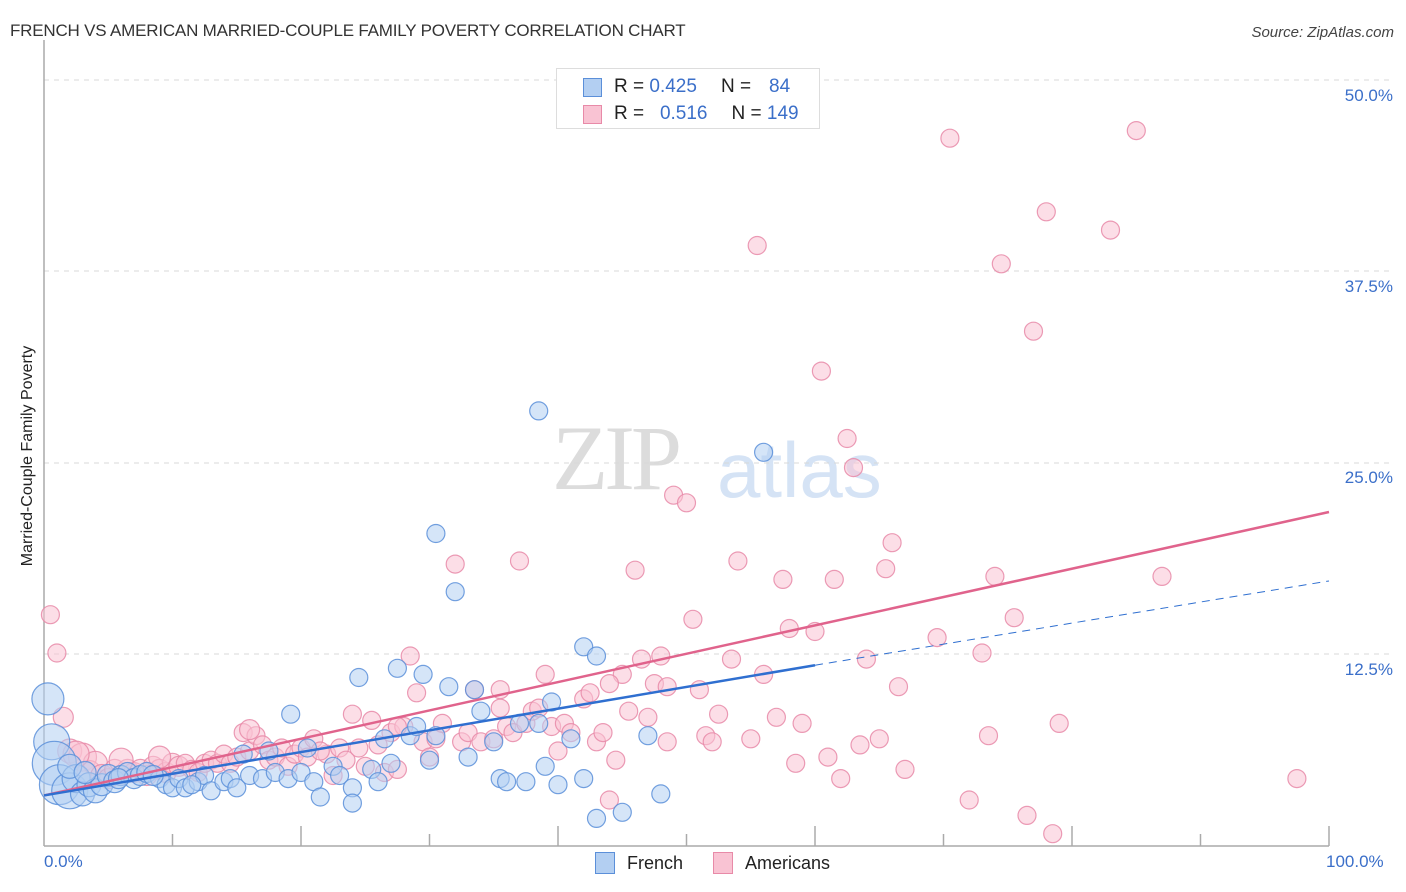  I want to click on legend-row-americans: R = 0.516 N = 149, so click(691, 114).